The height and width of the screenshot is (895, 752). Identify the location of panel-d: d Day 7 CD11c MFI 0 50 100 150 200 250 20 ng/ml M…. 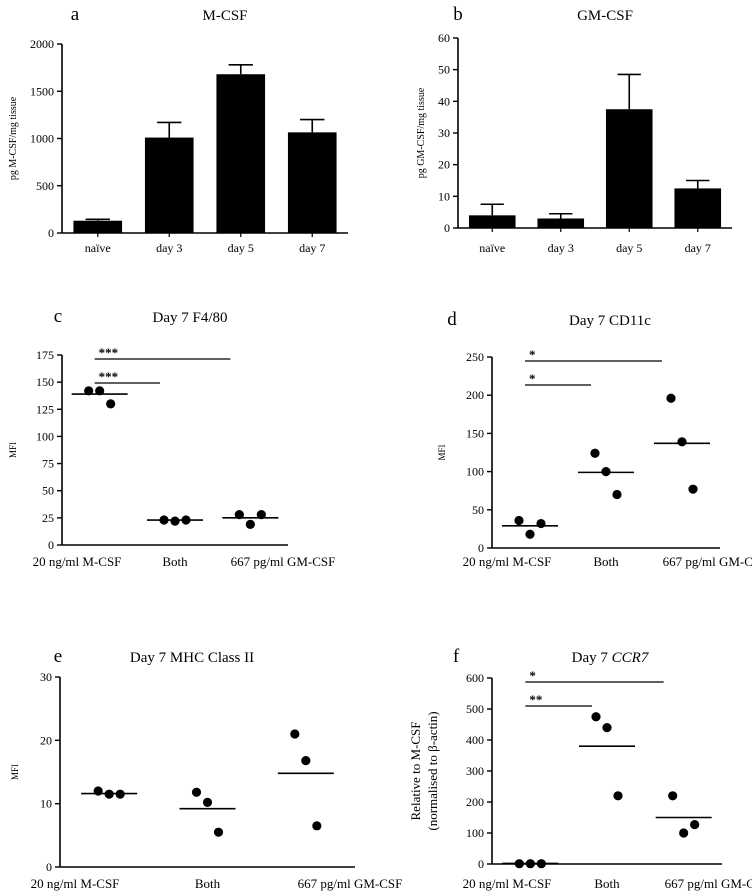
(594, 439).